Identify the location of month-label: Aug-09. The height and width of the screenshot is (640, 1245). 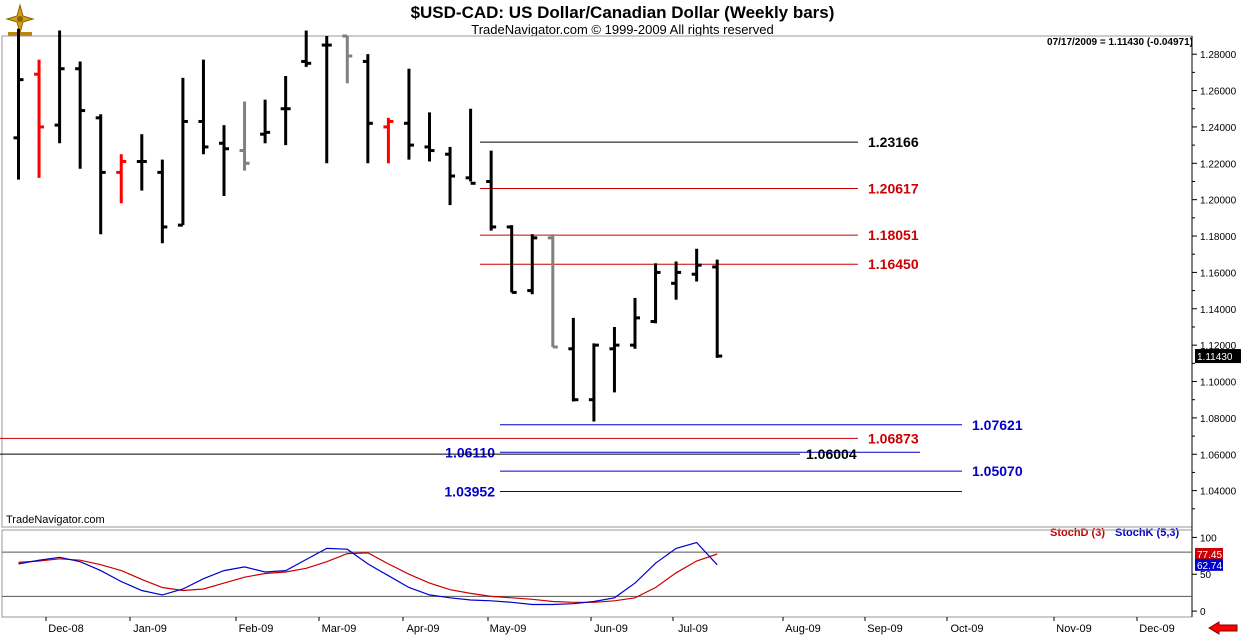
(802, 629).